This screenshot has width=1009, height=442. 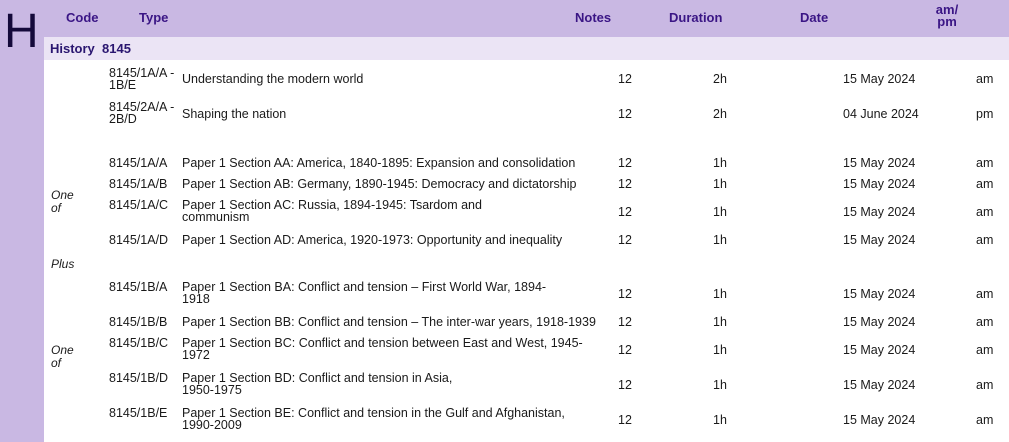 What do you see at coordinates (138, 287) in the screenshot?
I see `row-code: 8145/1B/A` at bounding box center [138, 287].